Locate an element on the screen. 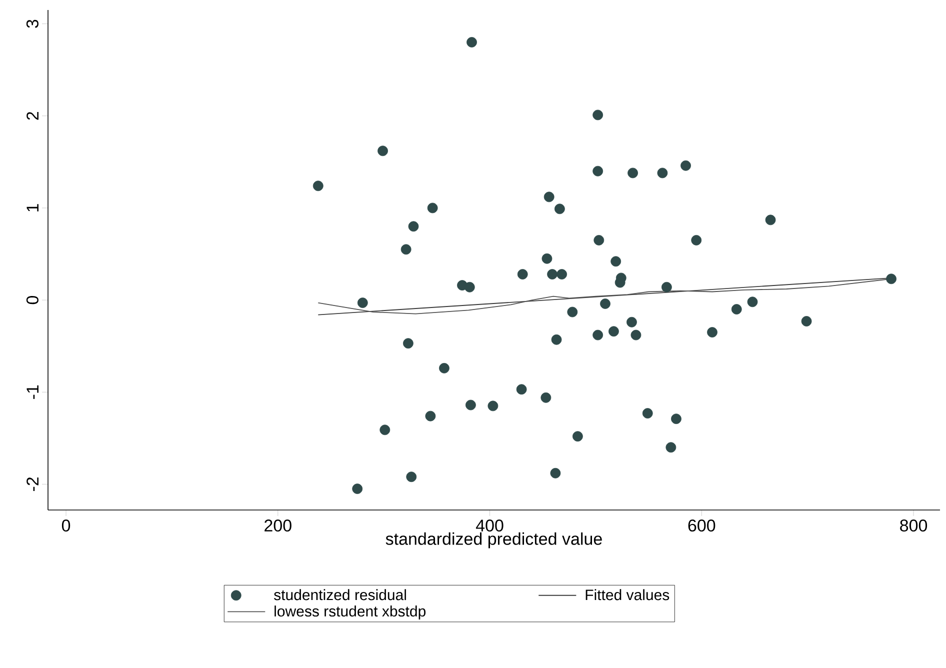 The width and height of the screenshot is (946, 668). legend-label: studentized residual is located at coordinates (340, 594).